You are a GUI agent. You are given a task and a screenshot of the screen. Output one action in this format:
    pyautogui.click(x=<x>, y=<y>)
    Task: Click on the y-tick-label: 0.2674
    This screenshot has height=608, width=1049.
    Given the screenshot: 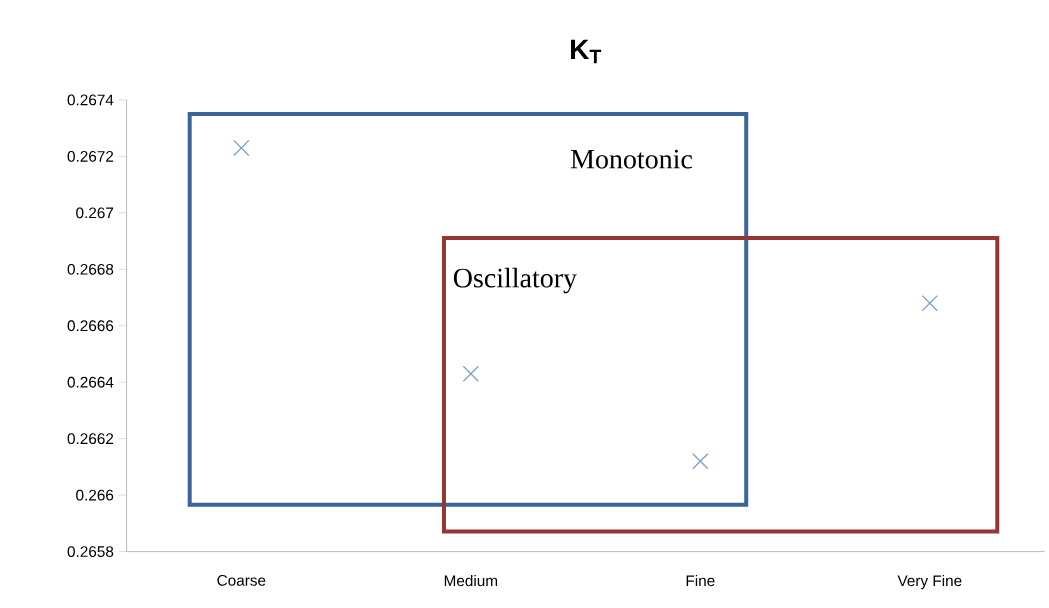 What is the action you would take?
    pyautogui.click(x=90, y=100)
    